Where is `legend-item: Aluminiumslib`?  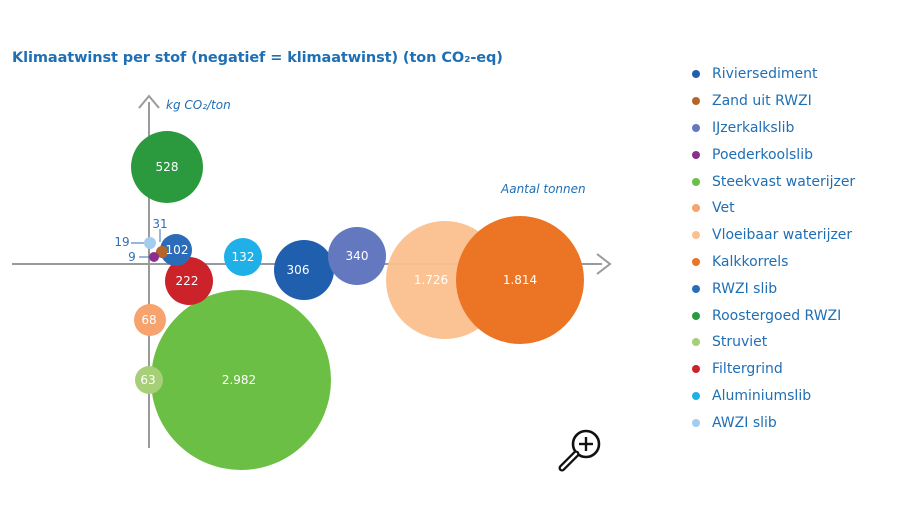 legend-item: Aluminiumslib is located at coordinates (773, 396).